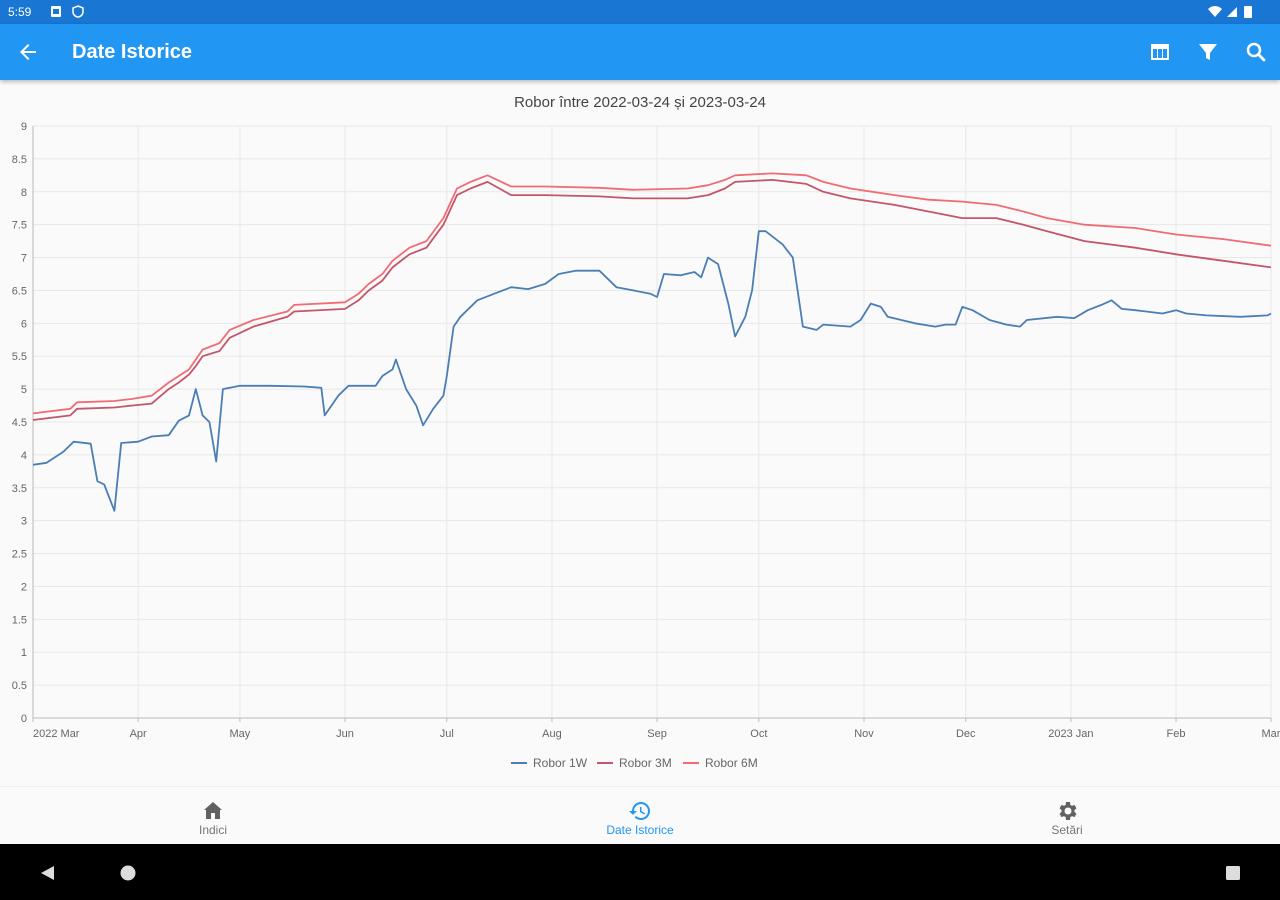 This screenshot has width=1280, height=900. Describe the element at coordinates (1070, 734) in the screenshot. I see `x-tick-label: 2023 Jan` at that location.